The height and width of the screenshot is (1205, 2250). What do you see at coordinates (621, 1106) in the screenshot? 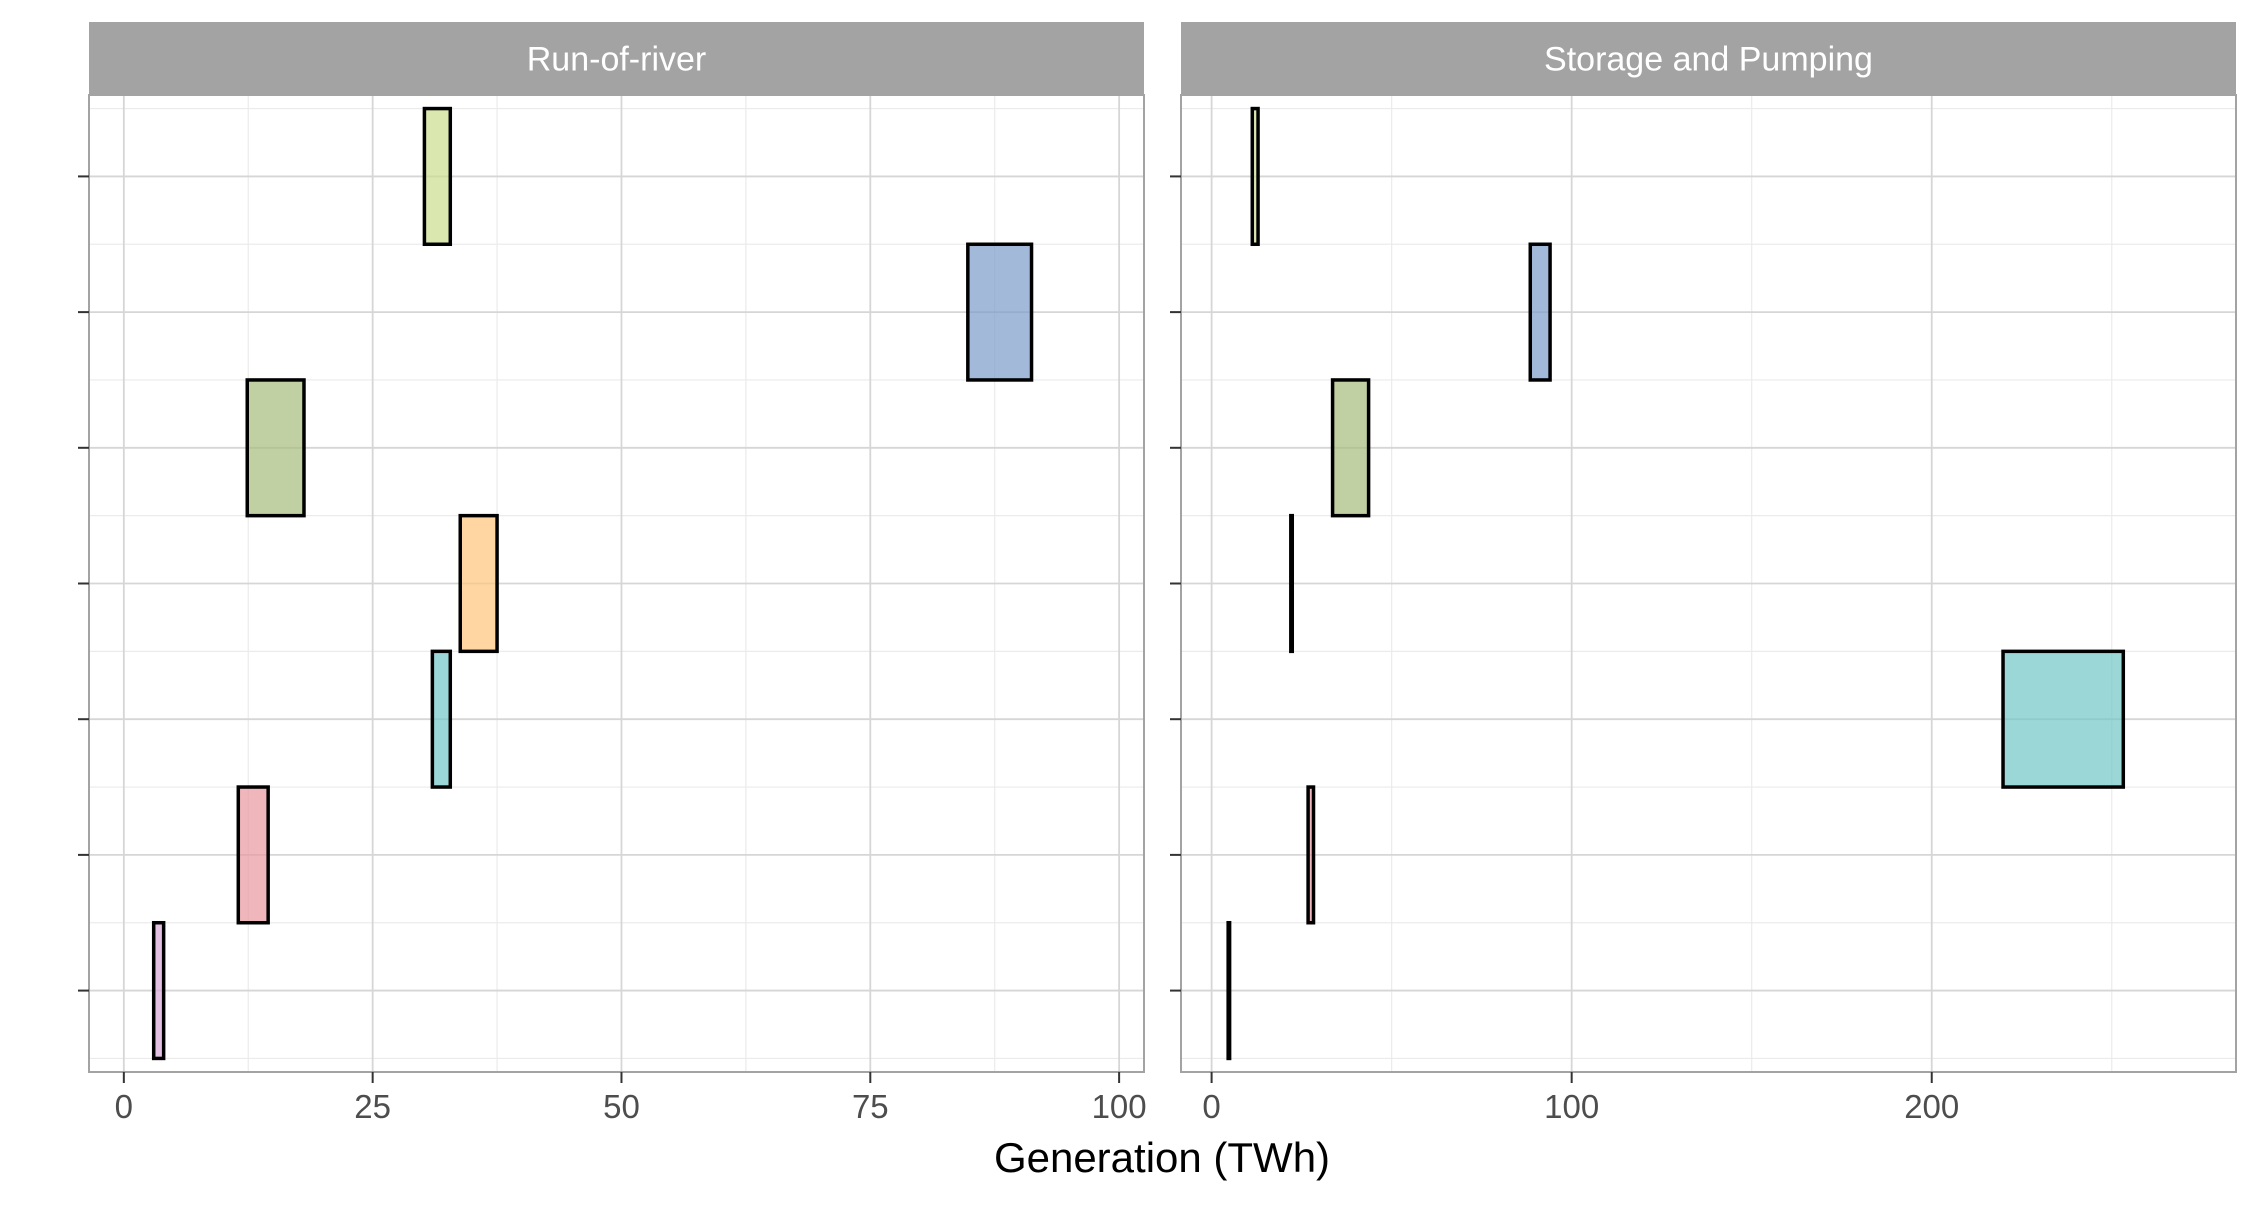
I see `x-tick-label: 50` at bounding box center [621, 1106].